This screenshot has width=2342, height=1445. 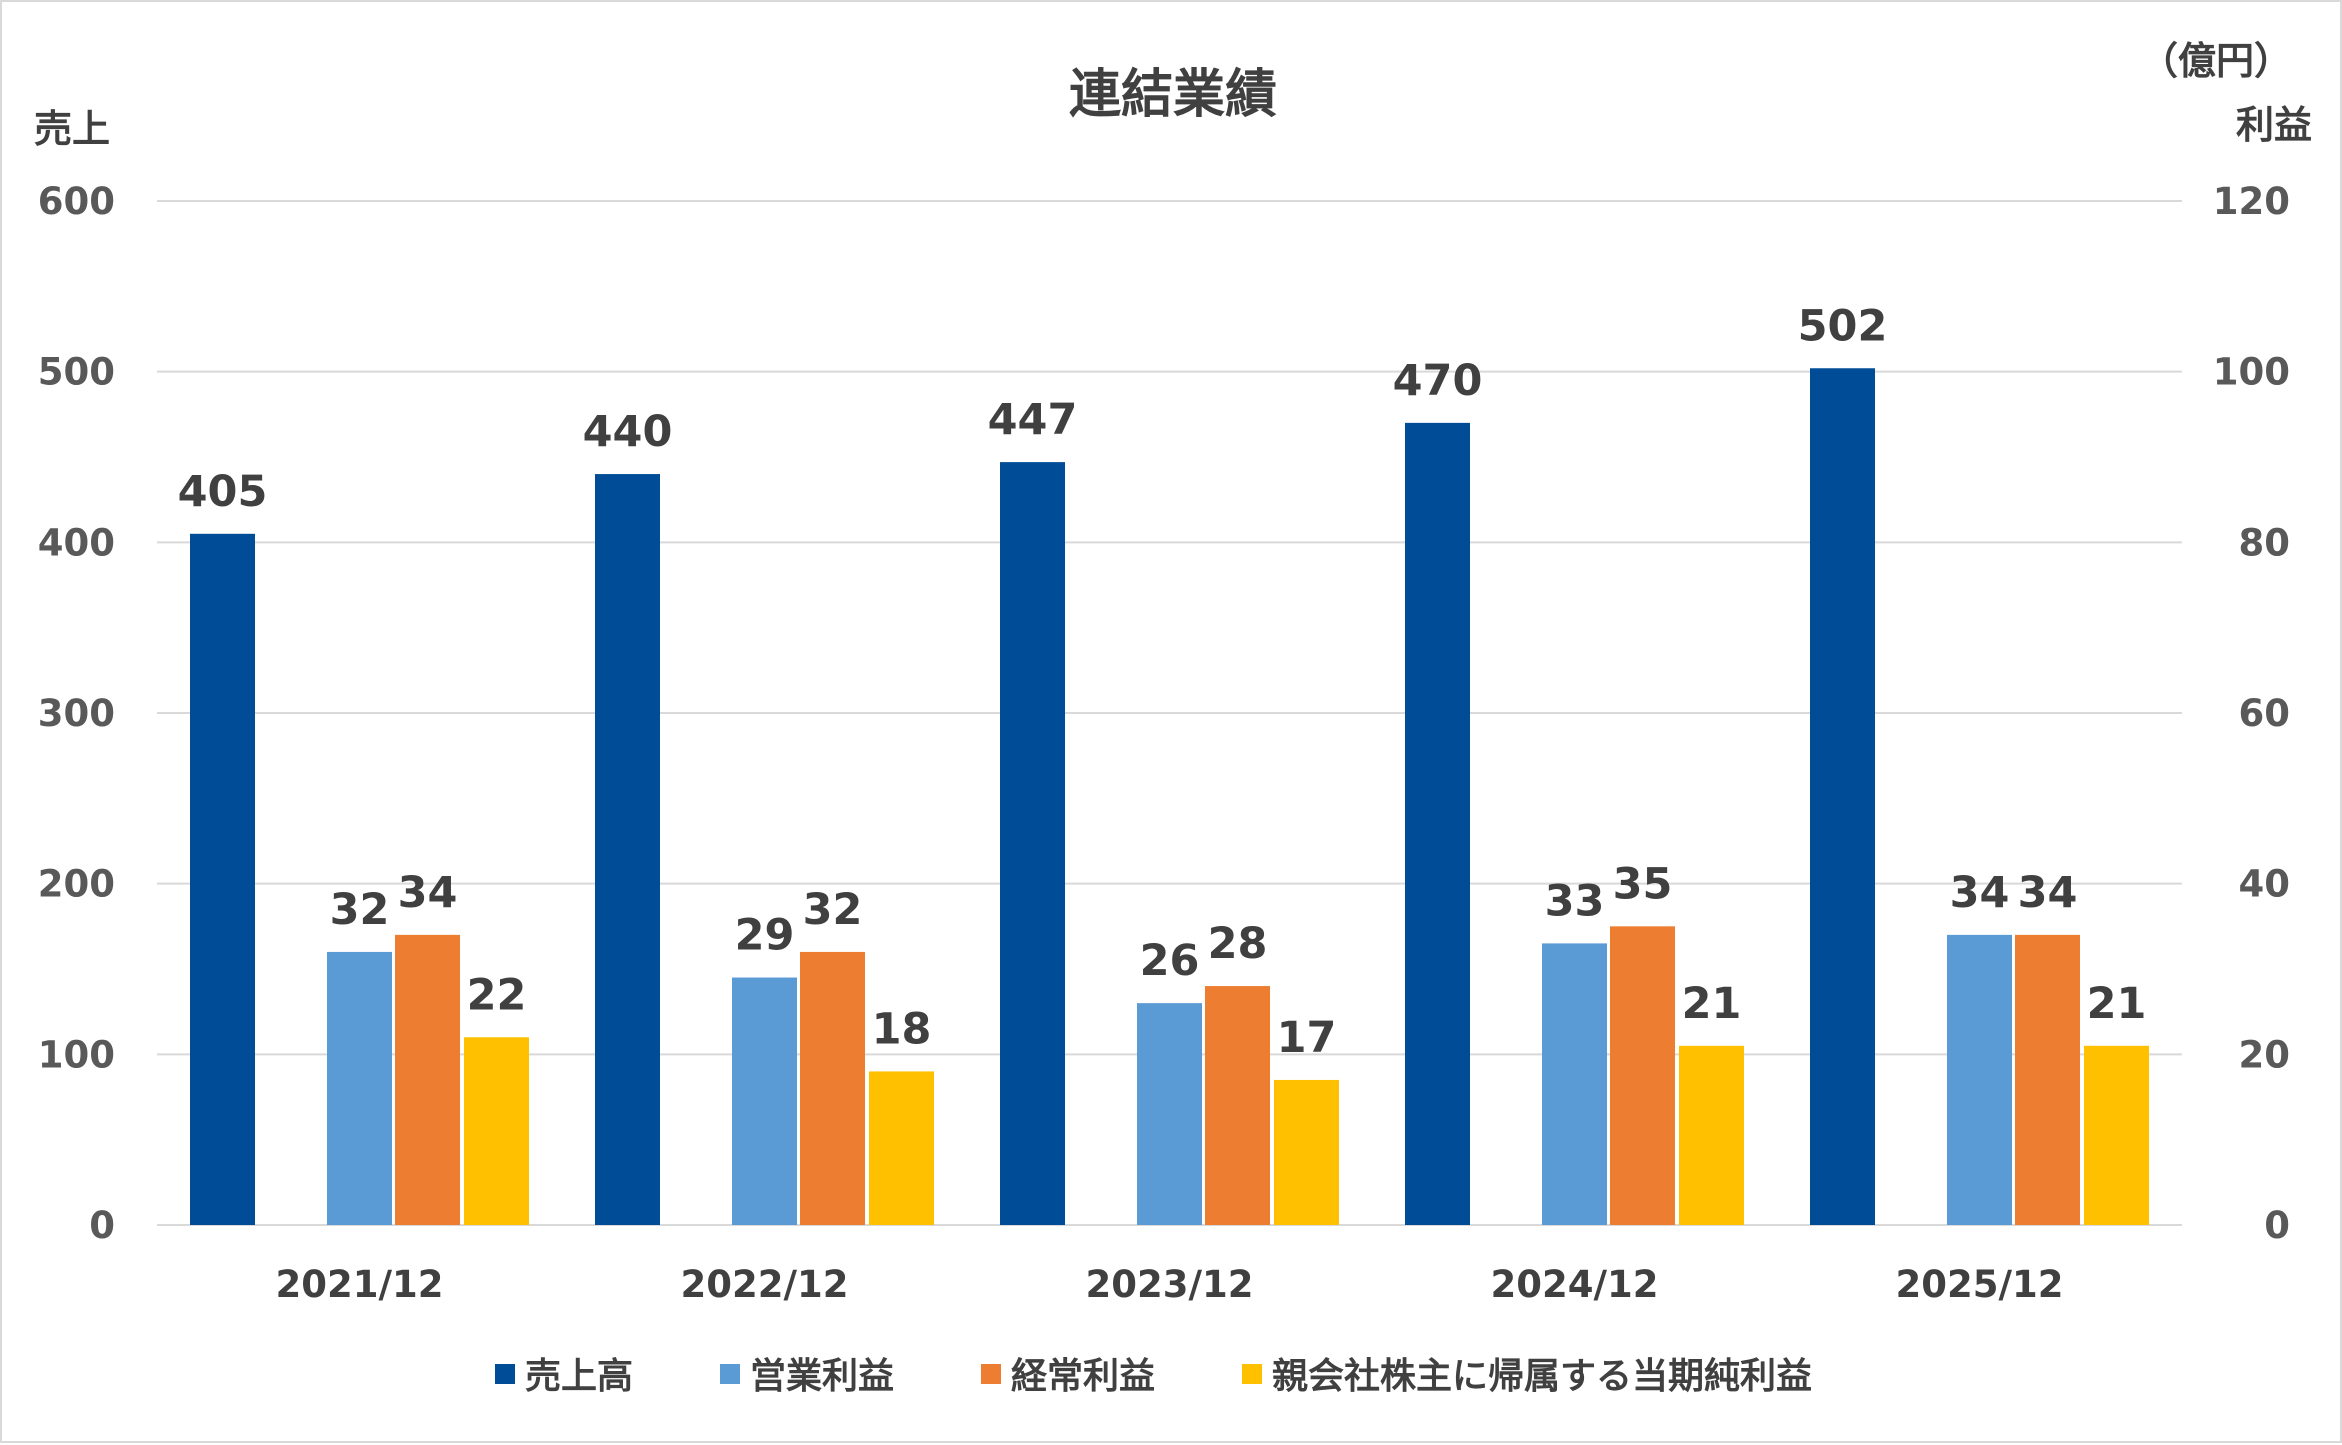 What do you see at coordinates (1980, 1284) in the screenshot?
I see `category-label: 2025/12` at bounding box center [1980, 1284].